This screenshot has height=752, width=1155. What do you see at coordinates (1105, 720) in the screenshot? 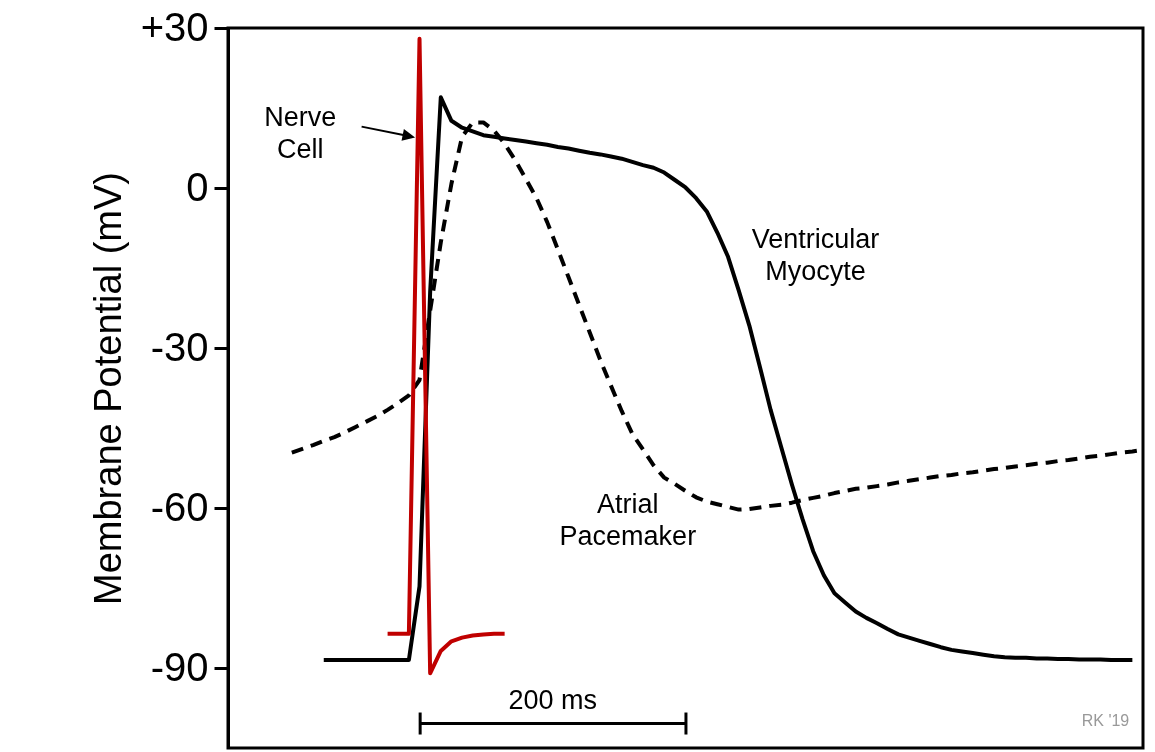
I see `annotation: RK '19` at bounding box center [1105, 720].